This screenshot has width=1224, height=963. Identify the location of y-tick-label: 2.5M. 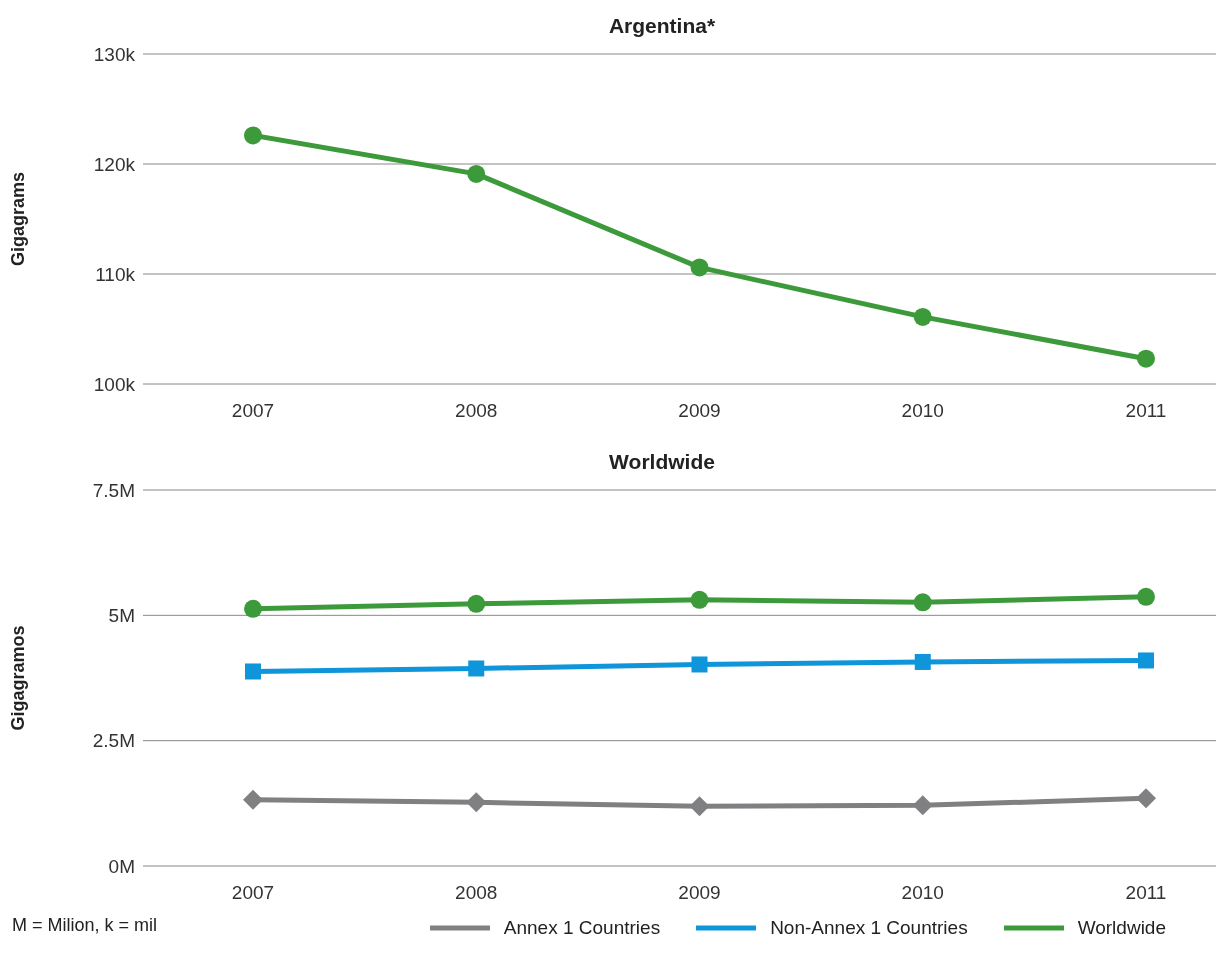
(113, 741).